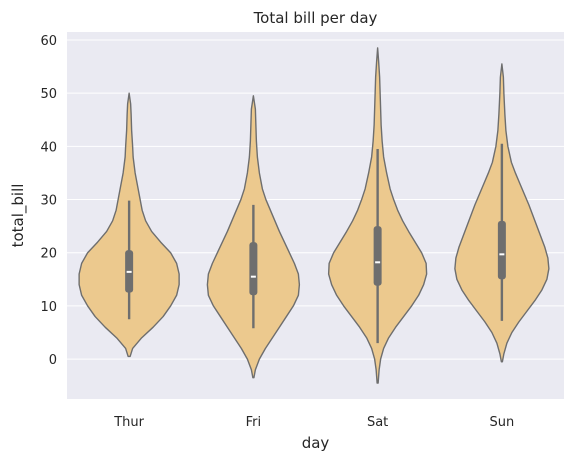 The width and height of the screenshot is (572, 463). Describe the element at coordinates (377, 215) in the screenshot. I see `violin-sat` at that location.